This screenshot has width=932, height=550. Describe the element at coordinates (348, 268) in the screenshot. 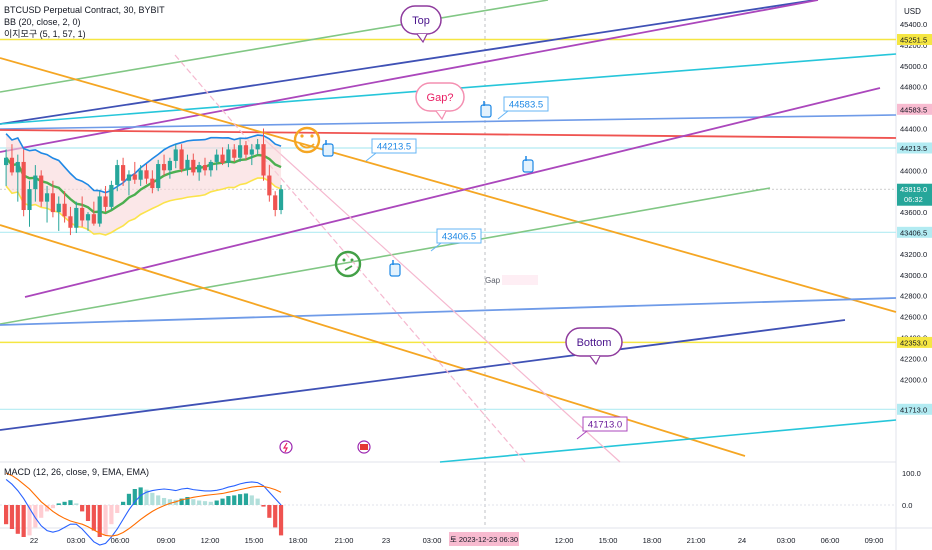

I see `confused-mouth` at that location.